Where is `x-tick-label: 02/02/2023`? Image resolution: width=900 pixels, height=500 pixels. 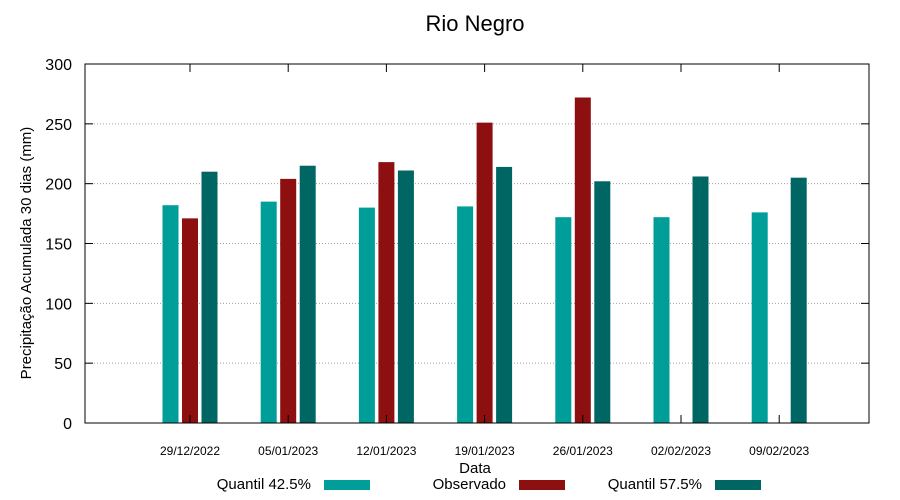 x-tick-label: 02/02/2023 is located at coordinates (681, 451).